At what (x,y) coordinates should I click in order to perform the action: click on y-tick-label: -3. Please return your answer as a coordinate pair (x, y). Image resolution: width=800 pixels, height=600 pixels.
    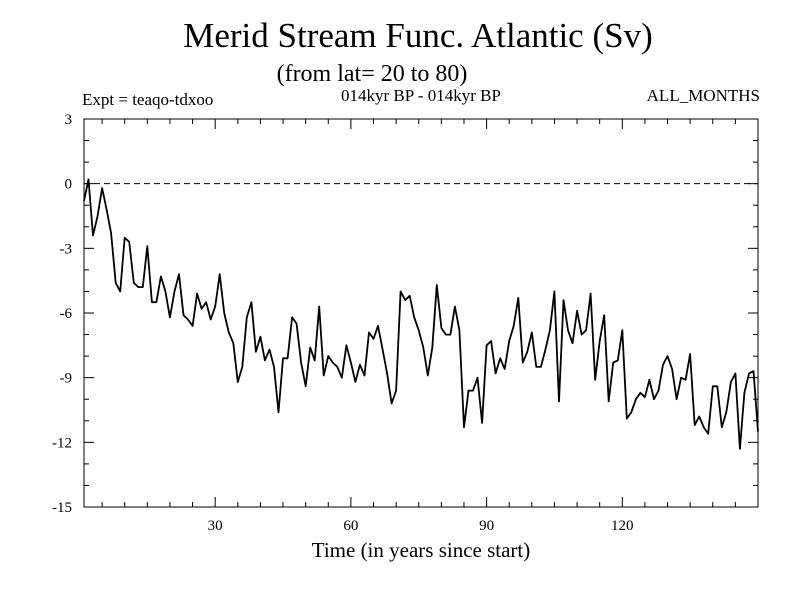
    Looking at the image, I should click on (66, 249).